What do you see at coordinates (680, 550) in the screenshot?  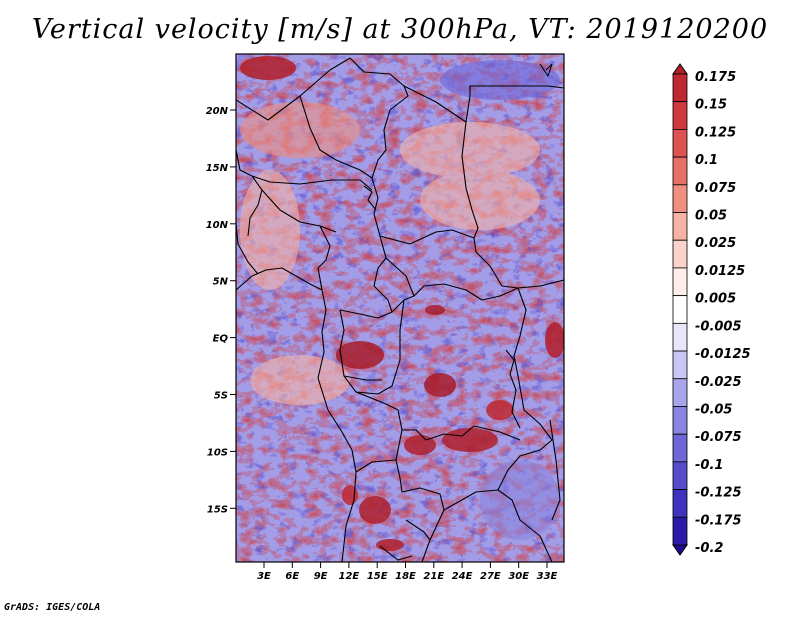 I see `colorbar-bottom-arrow` at bounding box center [680, 550].